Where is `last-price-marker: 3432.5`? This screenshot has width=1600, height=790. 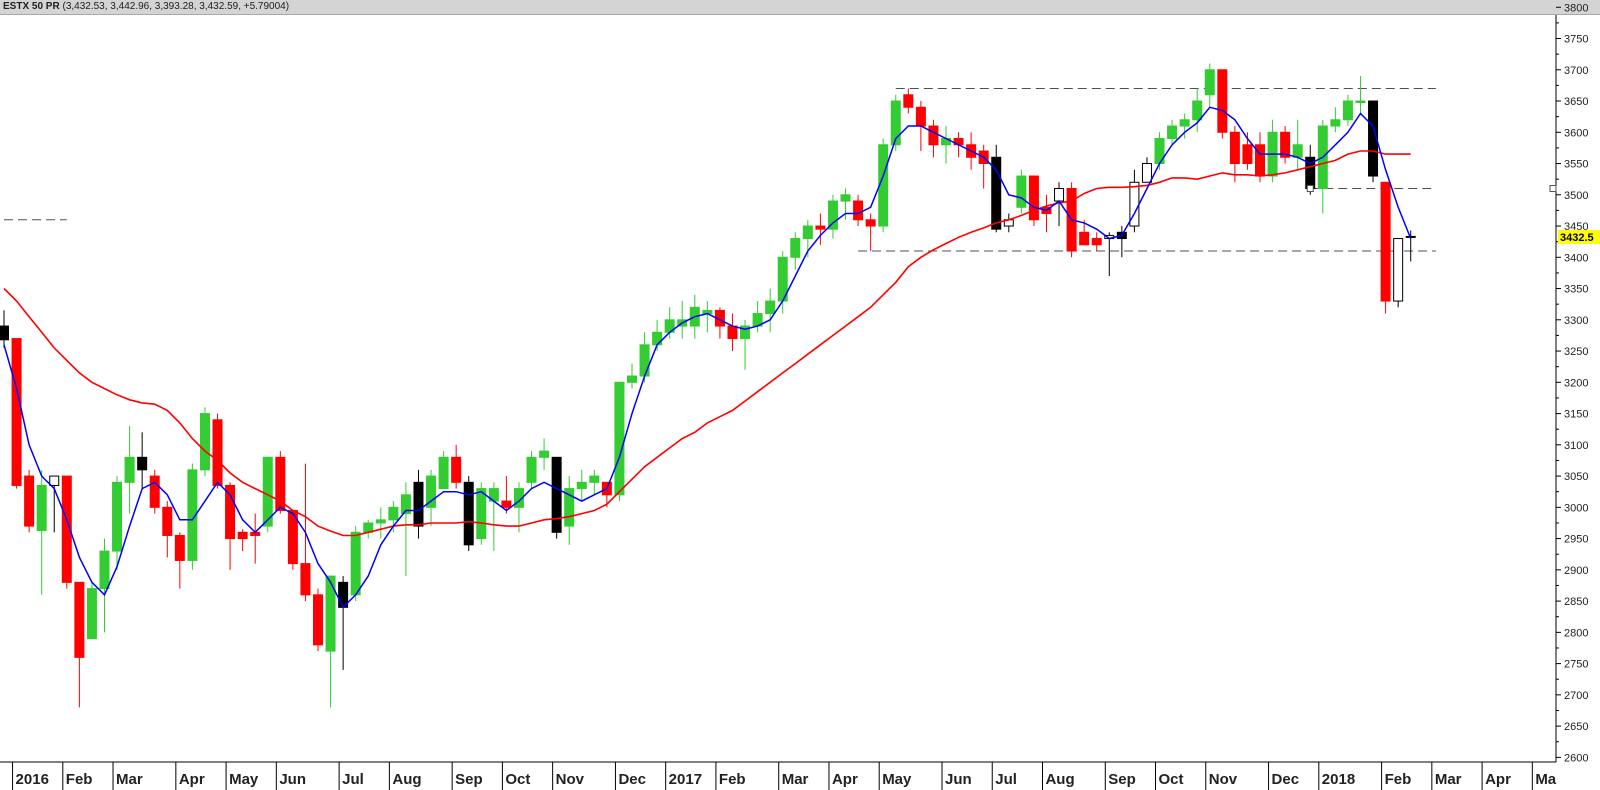
last-price-marker: 3432.5 is located at coordinates (1453, 214).